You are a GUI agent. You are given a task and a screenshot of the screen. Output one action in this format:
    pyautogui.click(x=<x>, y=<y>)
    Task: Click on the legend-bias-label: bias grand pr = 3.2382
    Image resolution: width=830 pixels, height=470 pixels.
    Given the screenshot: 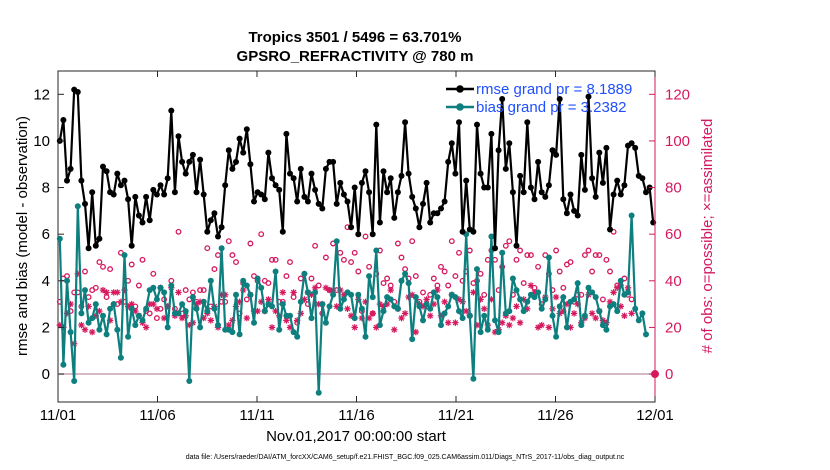 What is the action you would take?
    pyautogui.click(x=551, y=107)
    